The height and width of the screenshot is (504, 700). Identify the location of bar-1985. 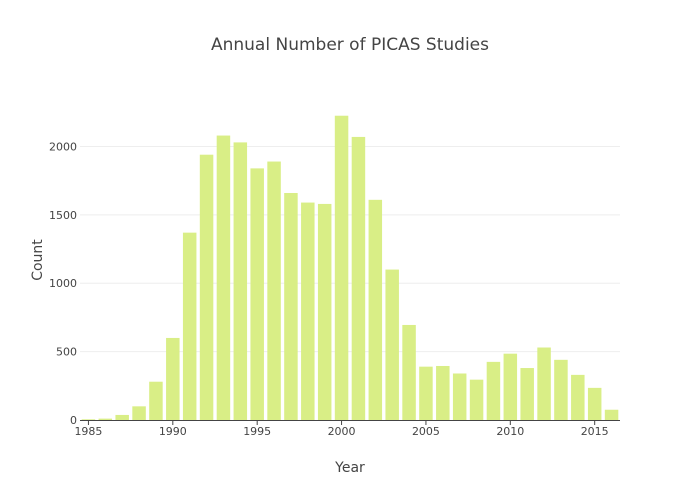
(88, 419).